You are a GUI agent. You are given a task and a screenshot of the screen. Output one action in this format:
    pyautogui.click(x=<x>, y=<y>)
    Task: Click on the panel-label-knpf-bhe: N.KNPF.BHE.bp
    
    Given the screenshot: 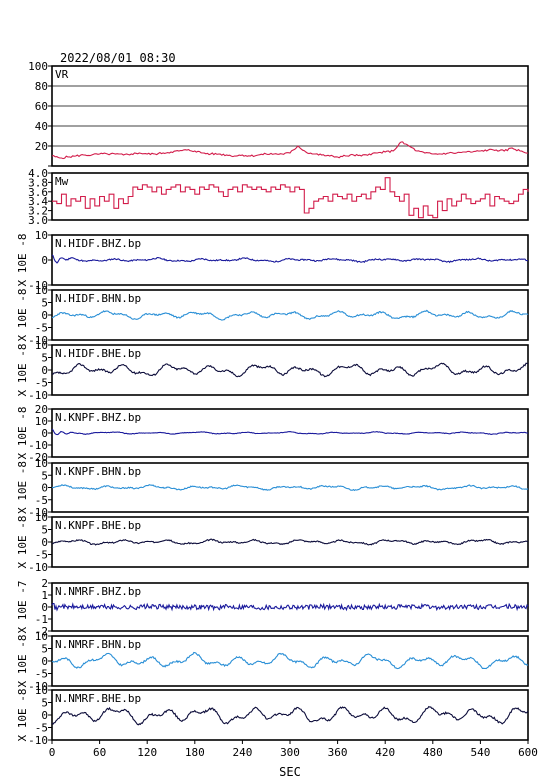 What is the action you would take?
    pyautogui.click(x=98, y=525)
    